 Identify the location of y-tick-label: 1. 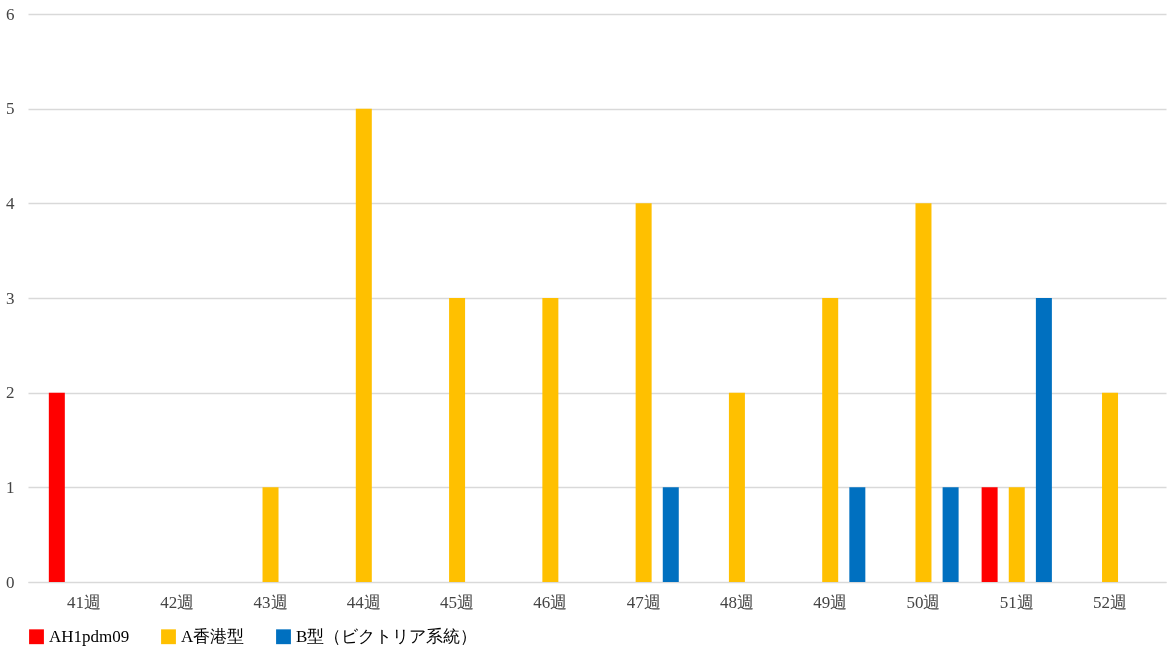
(10, 487).